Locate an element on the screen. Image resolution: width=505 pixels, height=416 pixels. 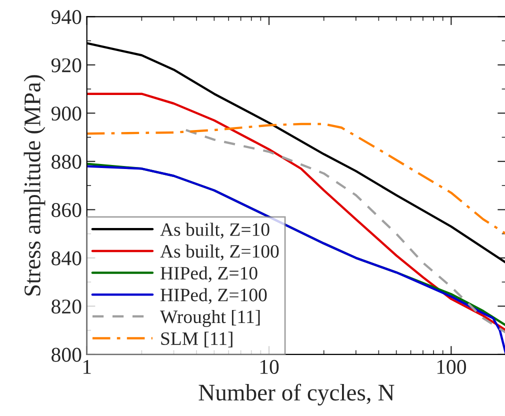
y-tick-label: 880 is located at coordinates (67, 161).